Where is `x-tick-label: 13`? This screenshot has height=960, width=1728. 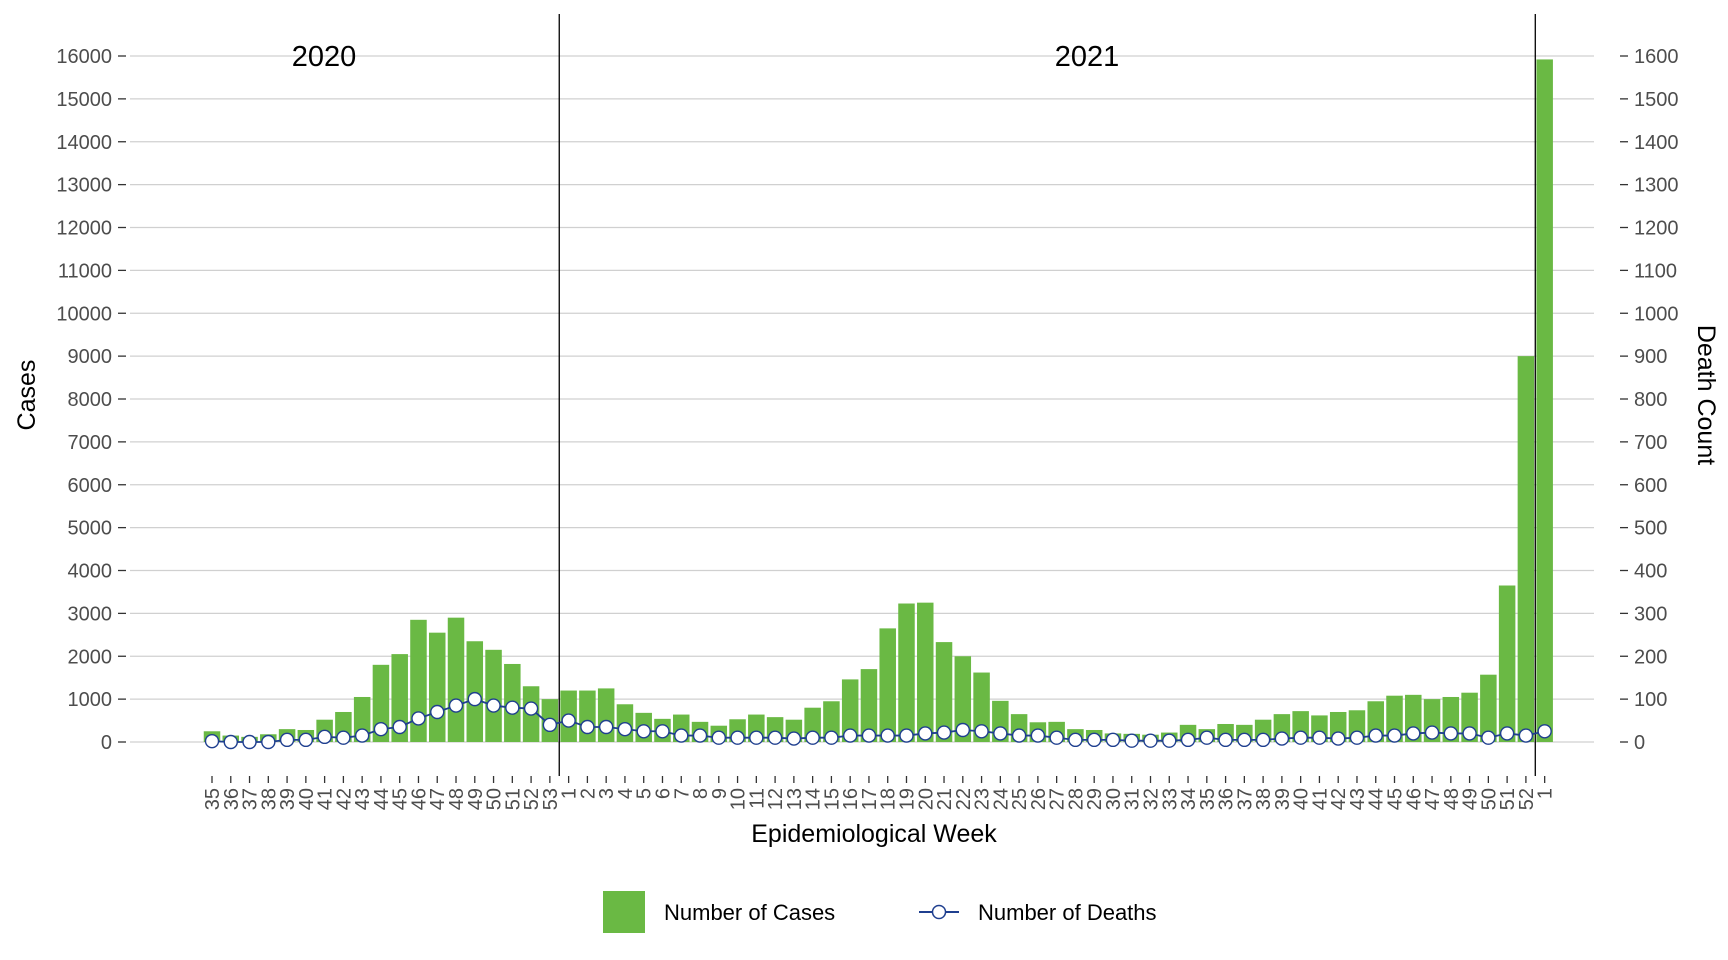
x-tick-label: 13 is located at coordinates (795, 799).